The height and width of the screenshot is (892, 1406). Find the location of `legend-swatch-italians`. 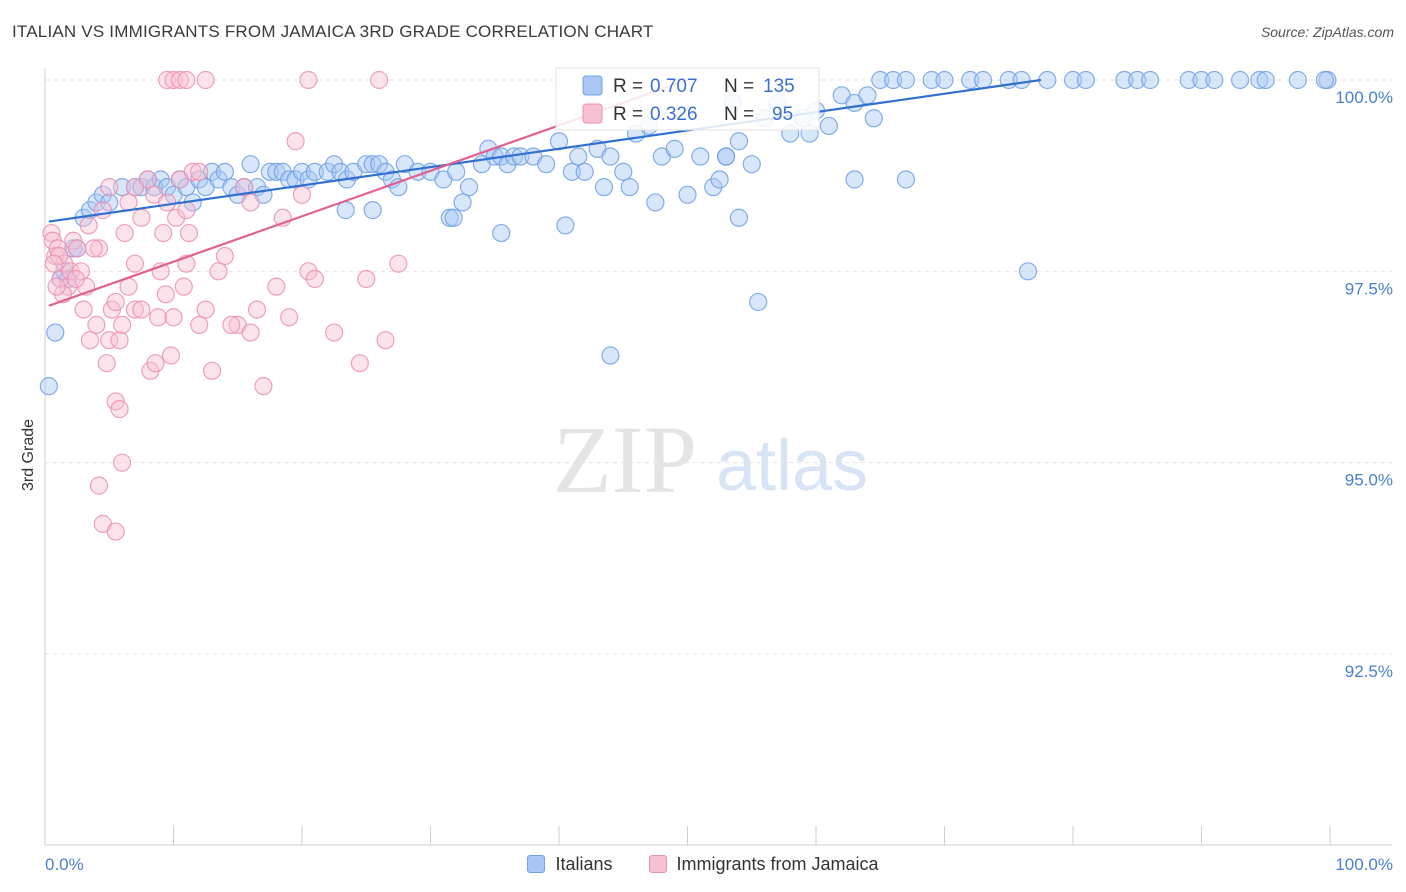

legend-swatch-italians is located at coordinates (592, 85).